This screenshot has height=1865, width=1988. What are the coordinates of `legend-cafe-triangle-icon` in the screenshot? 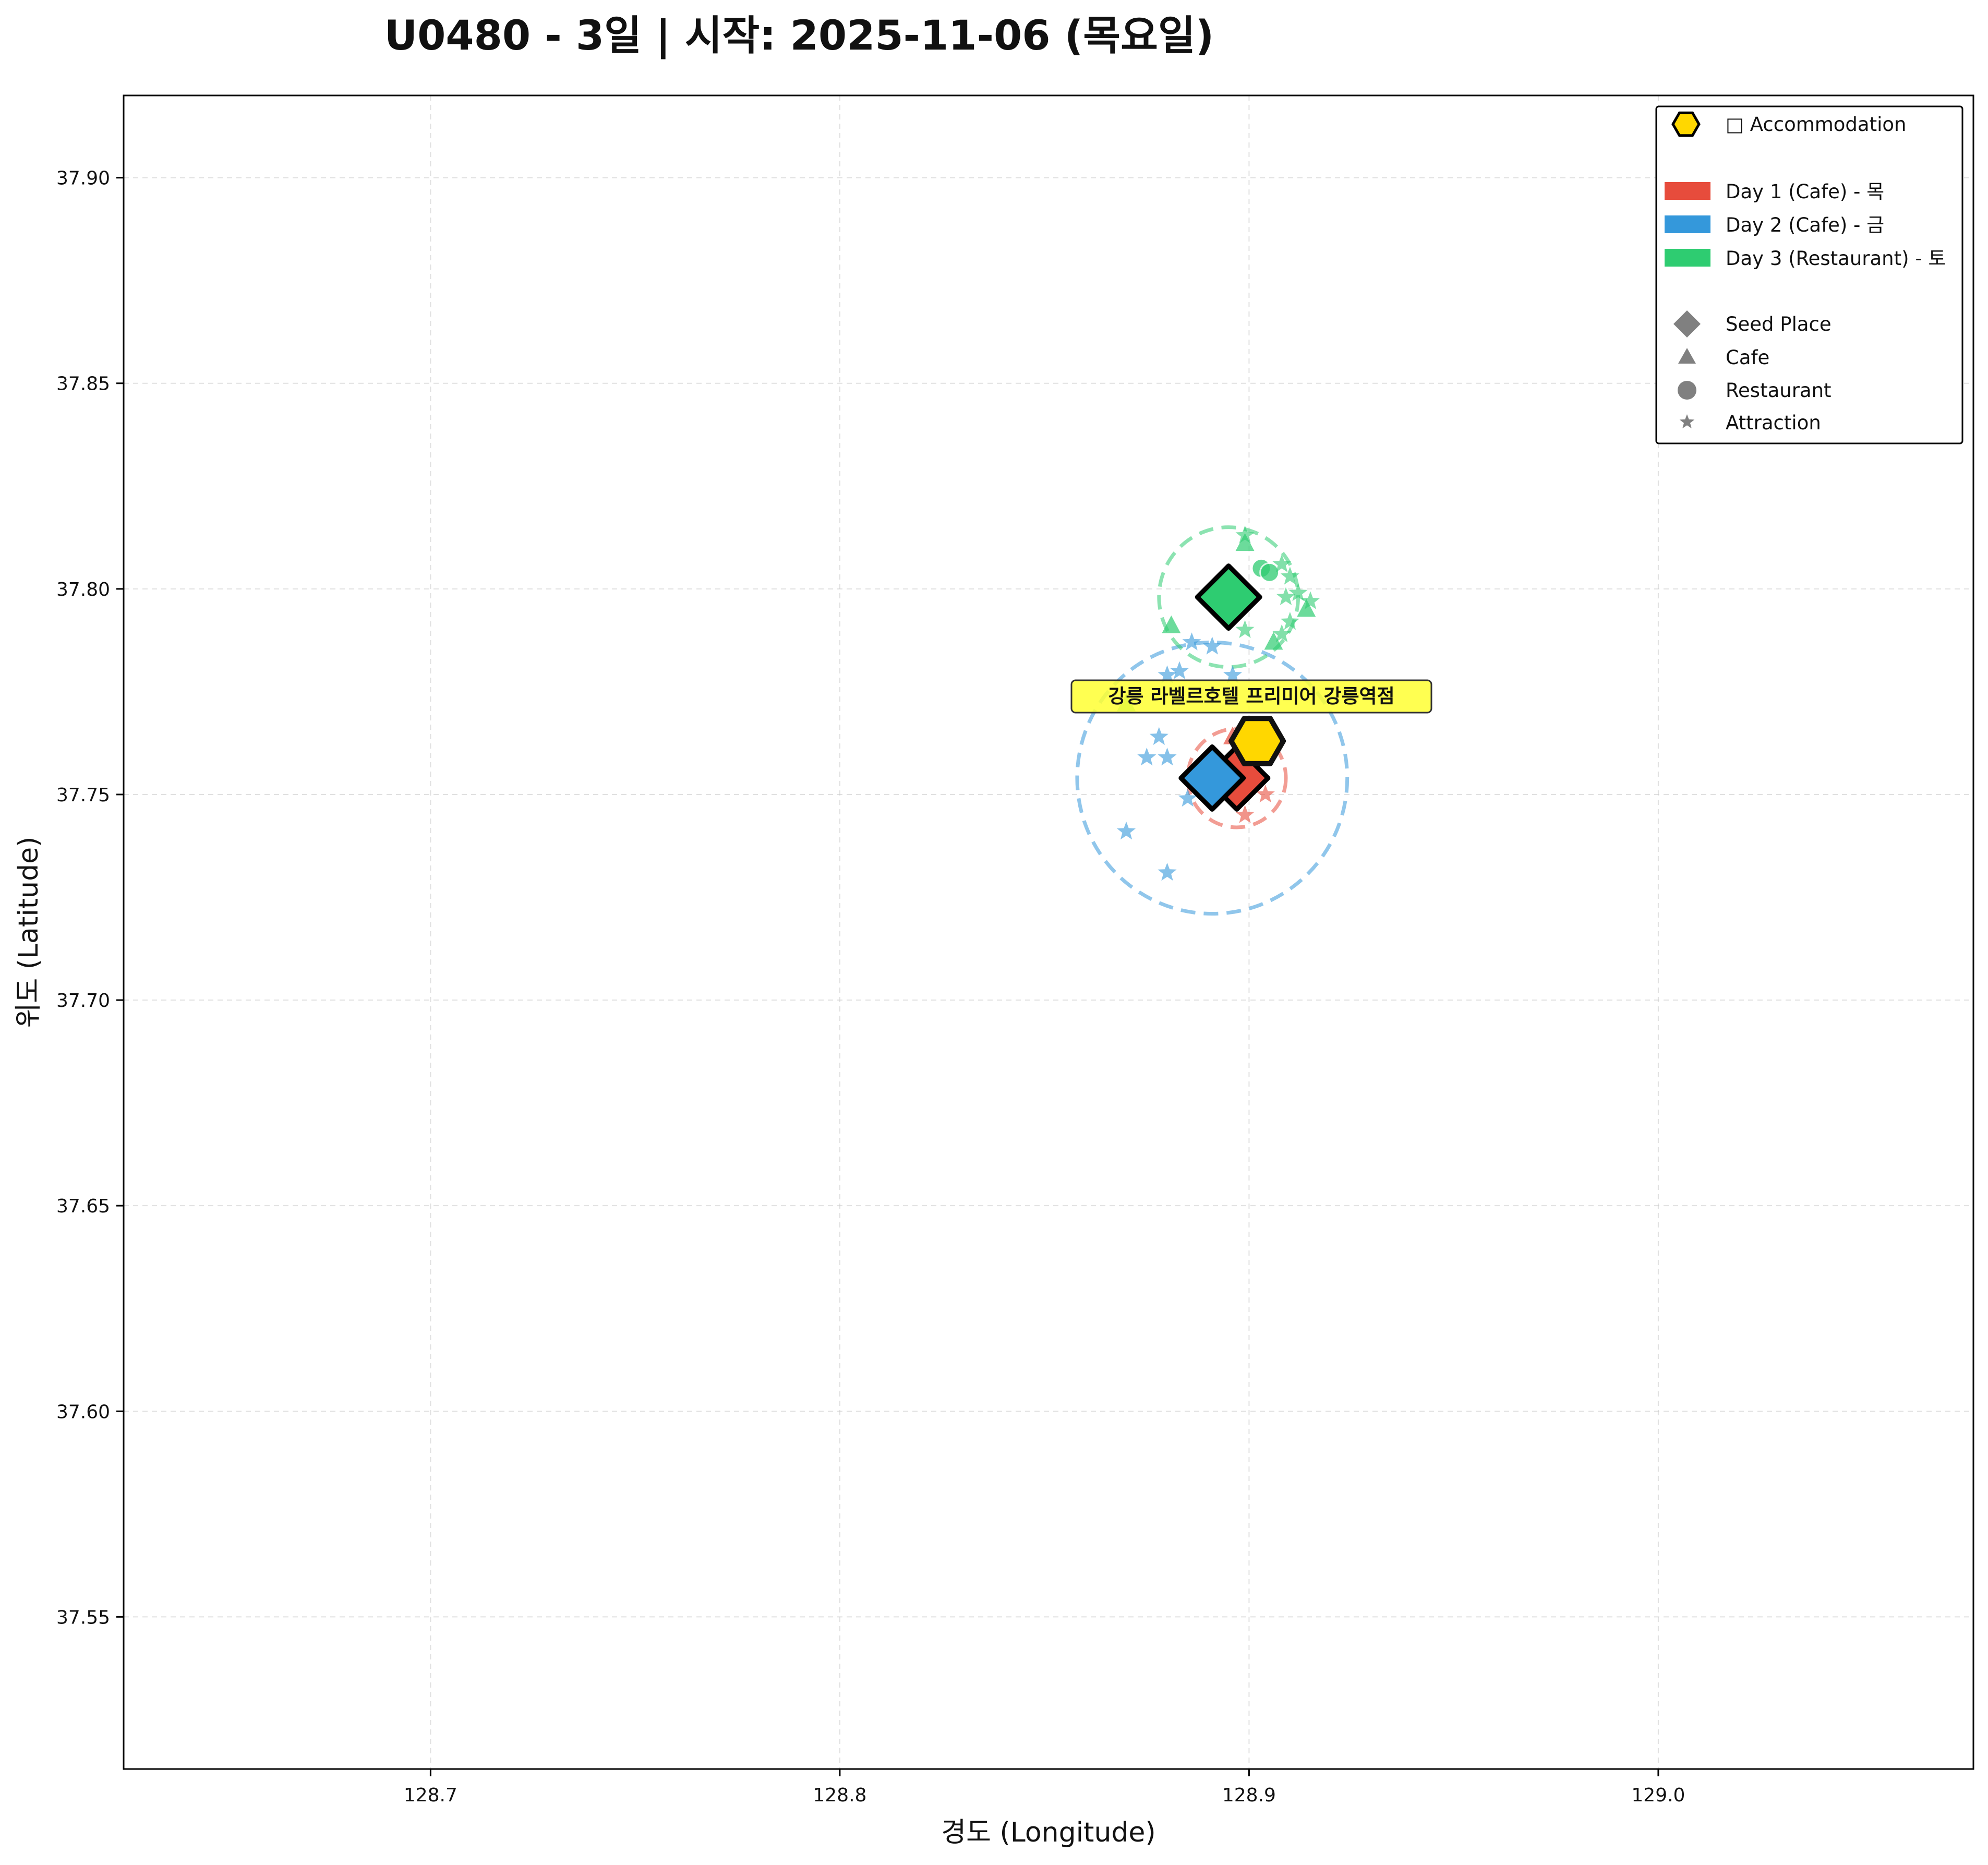 It's located at (1687, 356).